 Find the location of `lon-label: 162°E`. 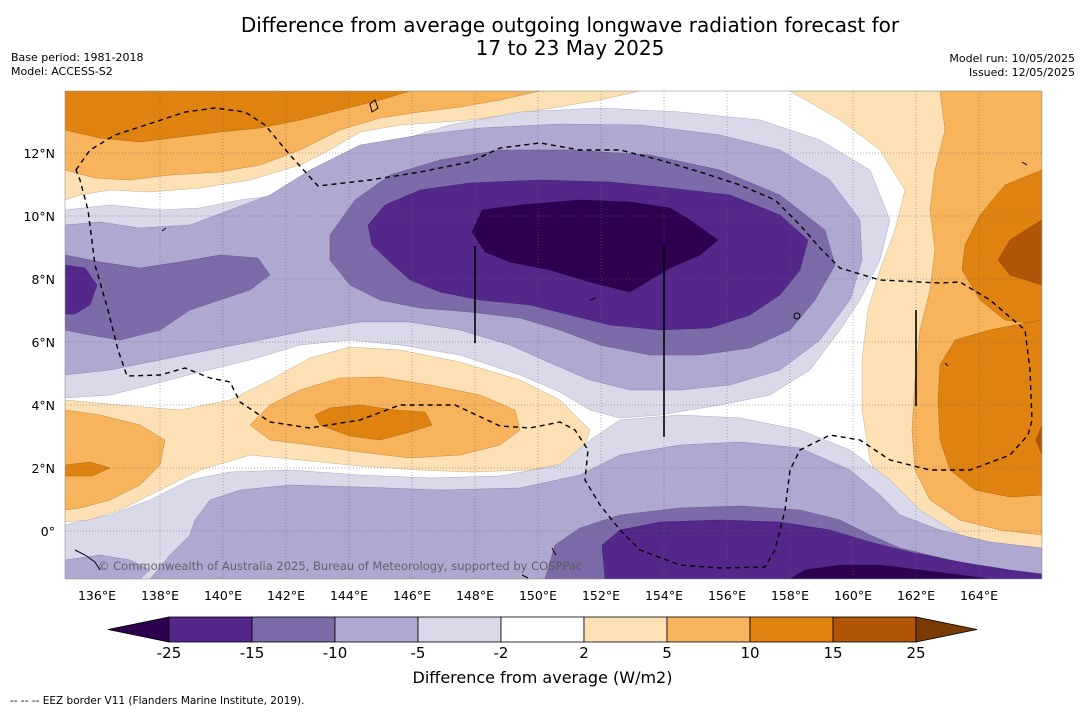

lon-label: 162°E is located at coordinates (916, 595).